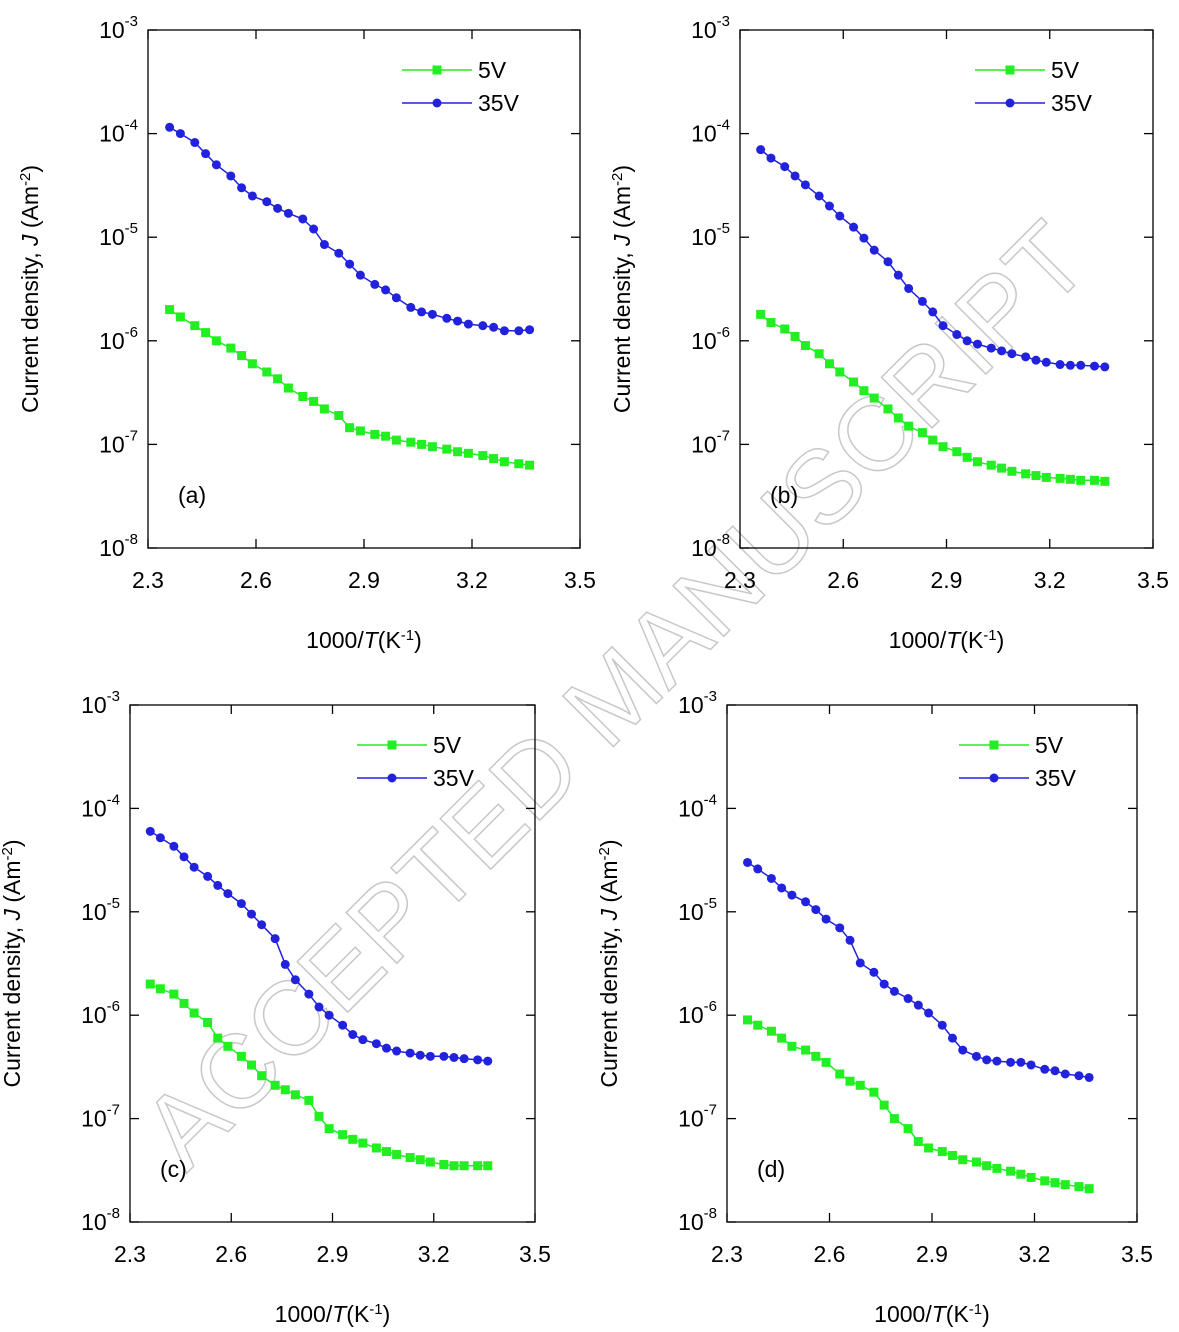  What do you see at coordinates (173, 1169) in the screenshot?
I see `panel-label: (c)` at bounding box center [173, 1169].